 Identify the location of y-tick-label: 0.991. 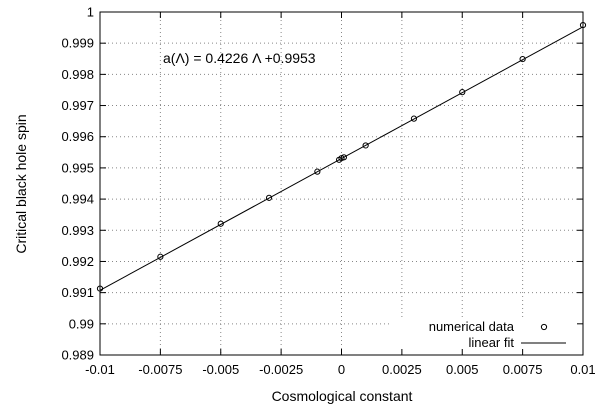
(77, 292).